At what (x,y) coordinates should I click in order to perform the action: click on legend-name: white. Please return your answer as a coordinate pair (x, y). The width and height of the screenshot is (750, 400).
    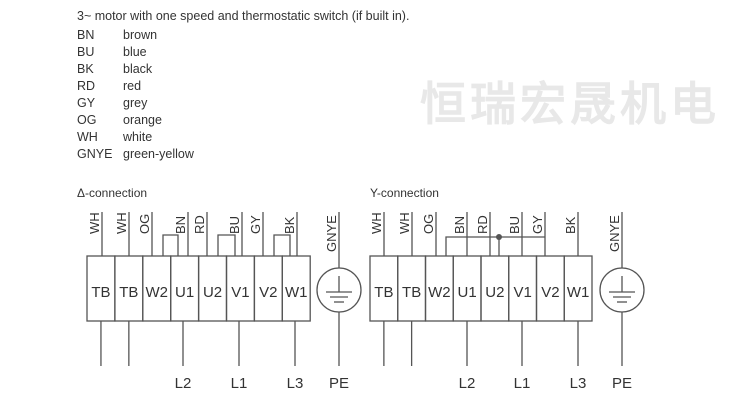
    Looking at the image, I should click on (138, 137).